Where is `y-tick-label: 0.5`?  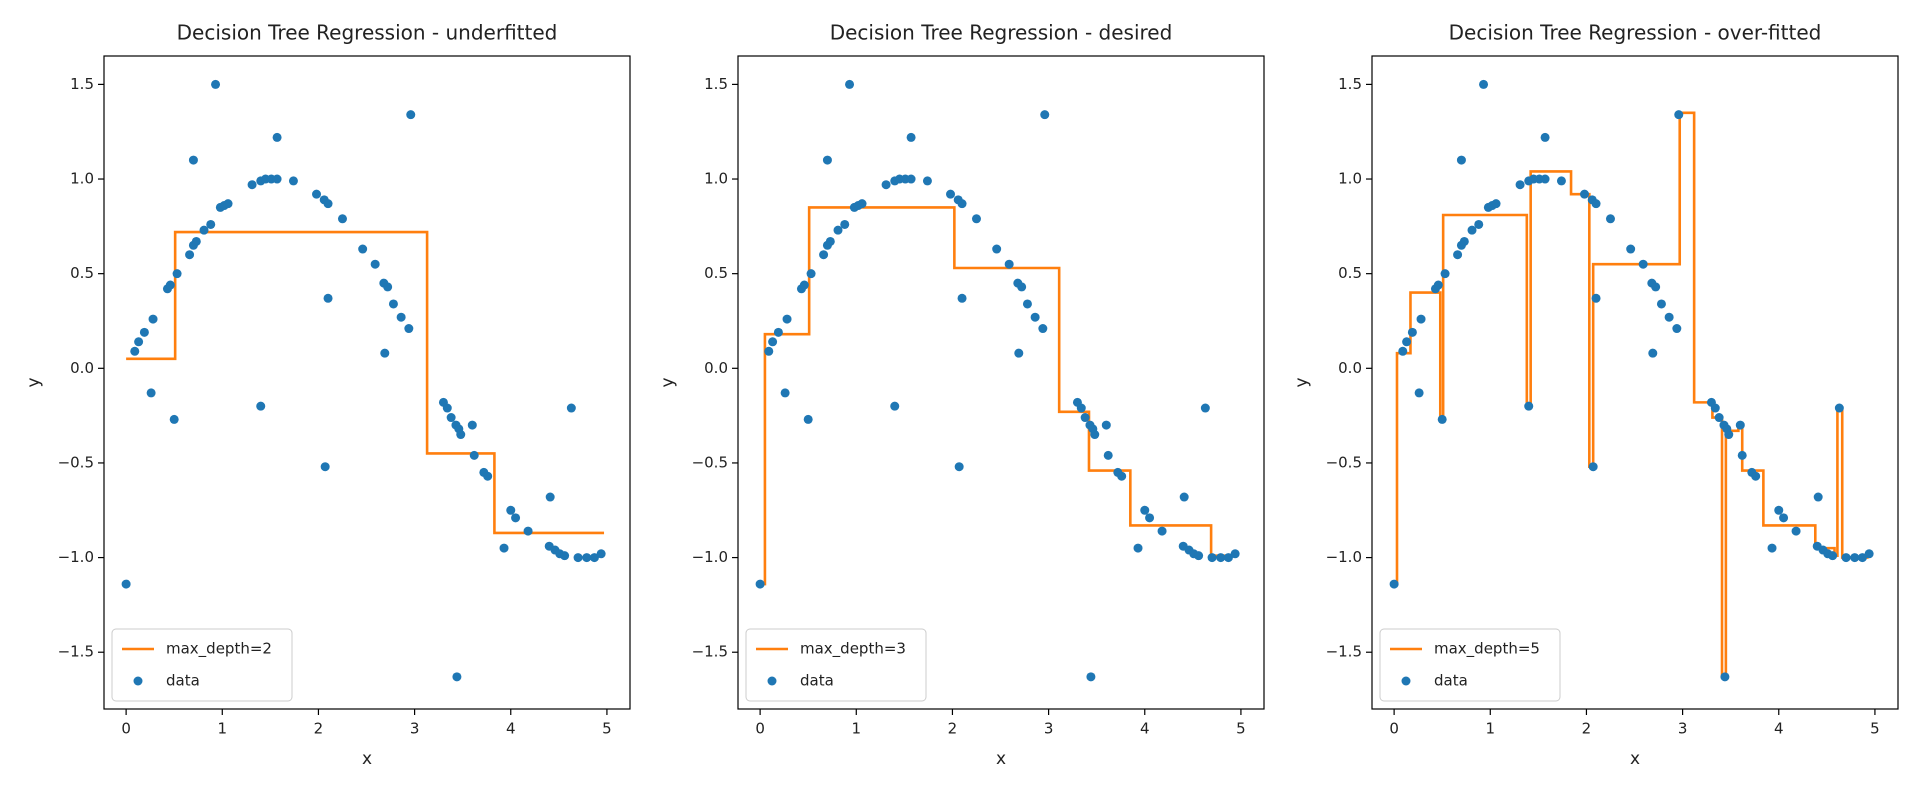 y-tick-label: 0.5 is located at coordinates (1350, 273).